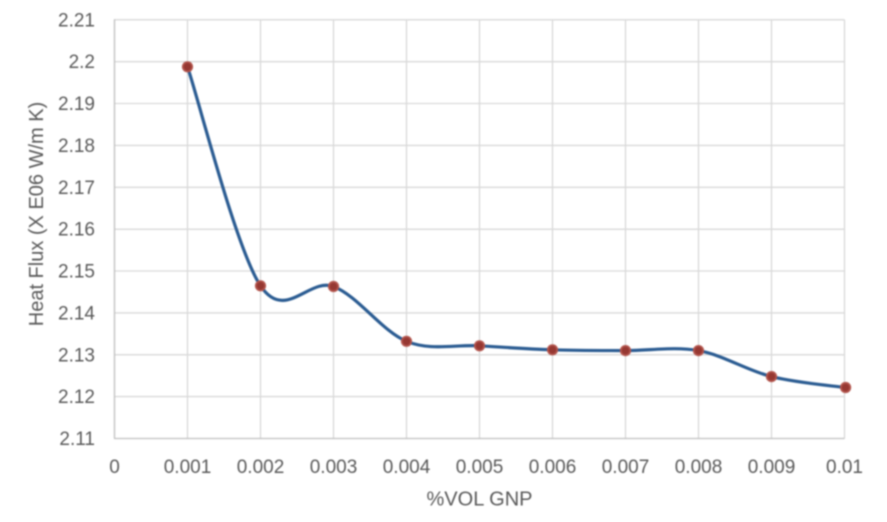  Describe the element at coordinates (82, 62) in the screenshot. I see `svg-text: 2.2` at that location.